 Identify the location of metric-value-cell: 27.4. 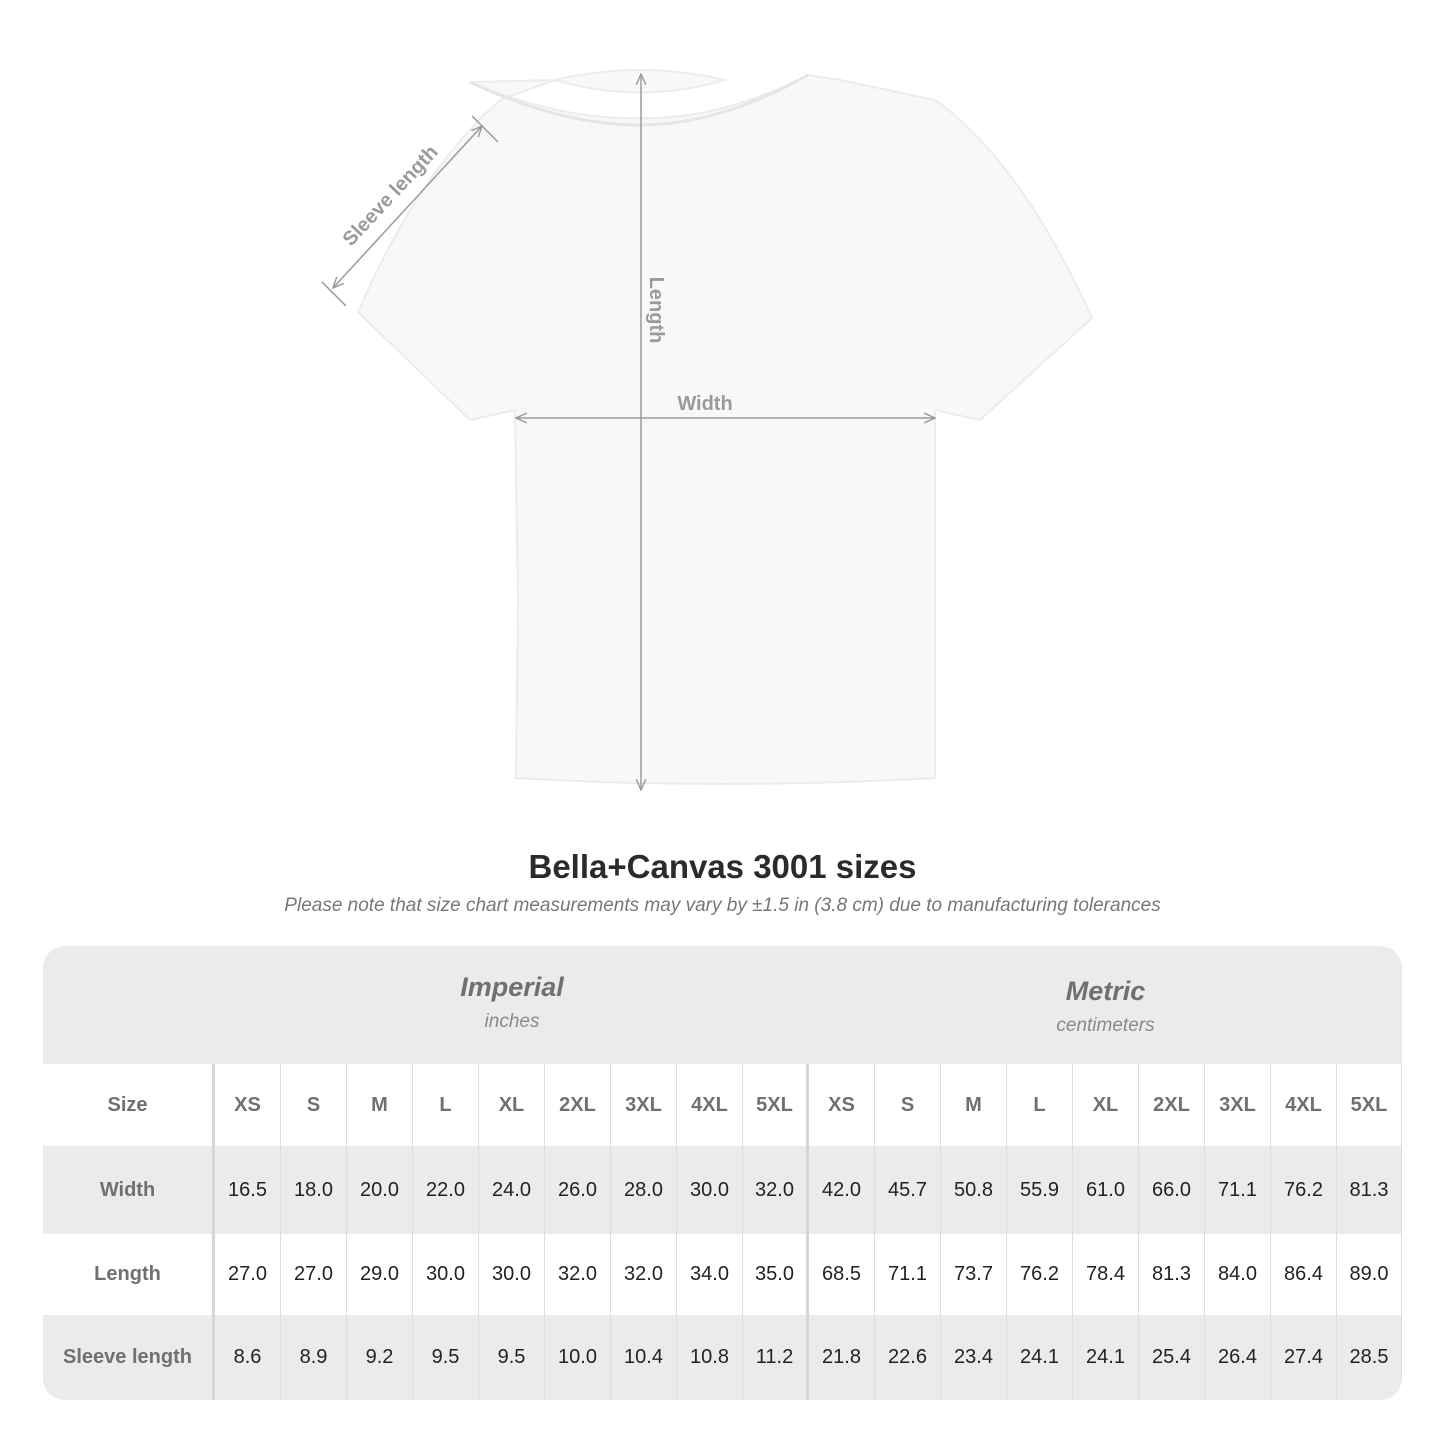
(1304, 1357).